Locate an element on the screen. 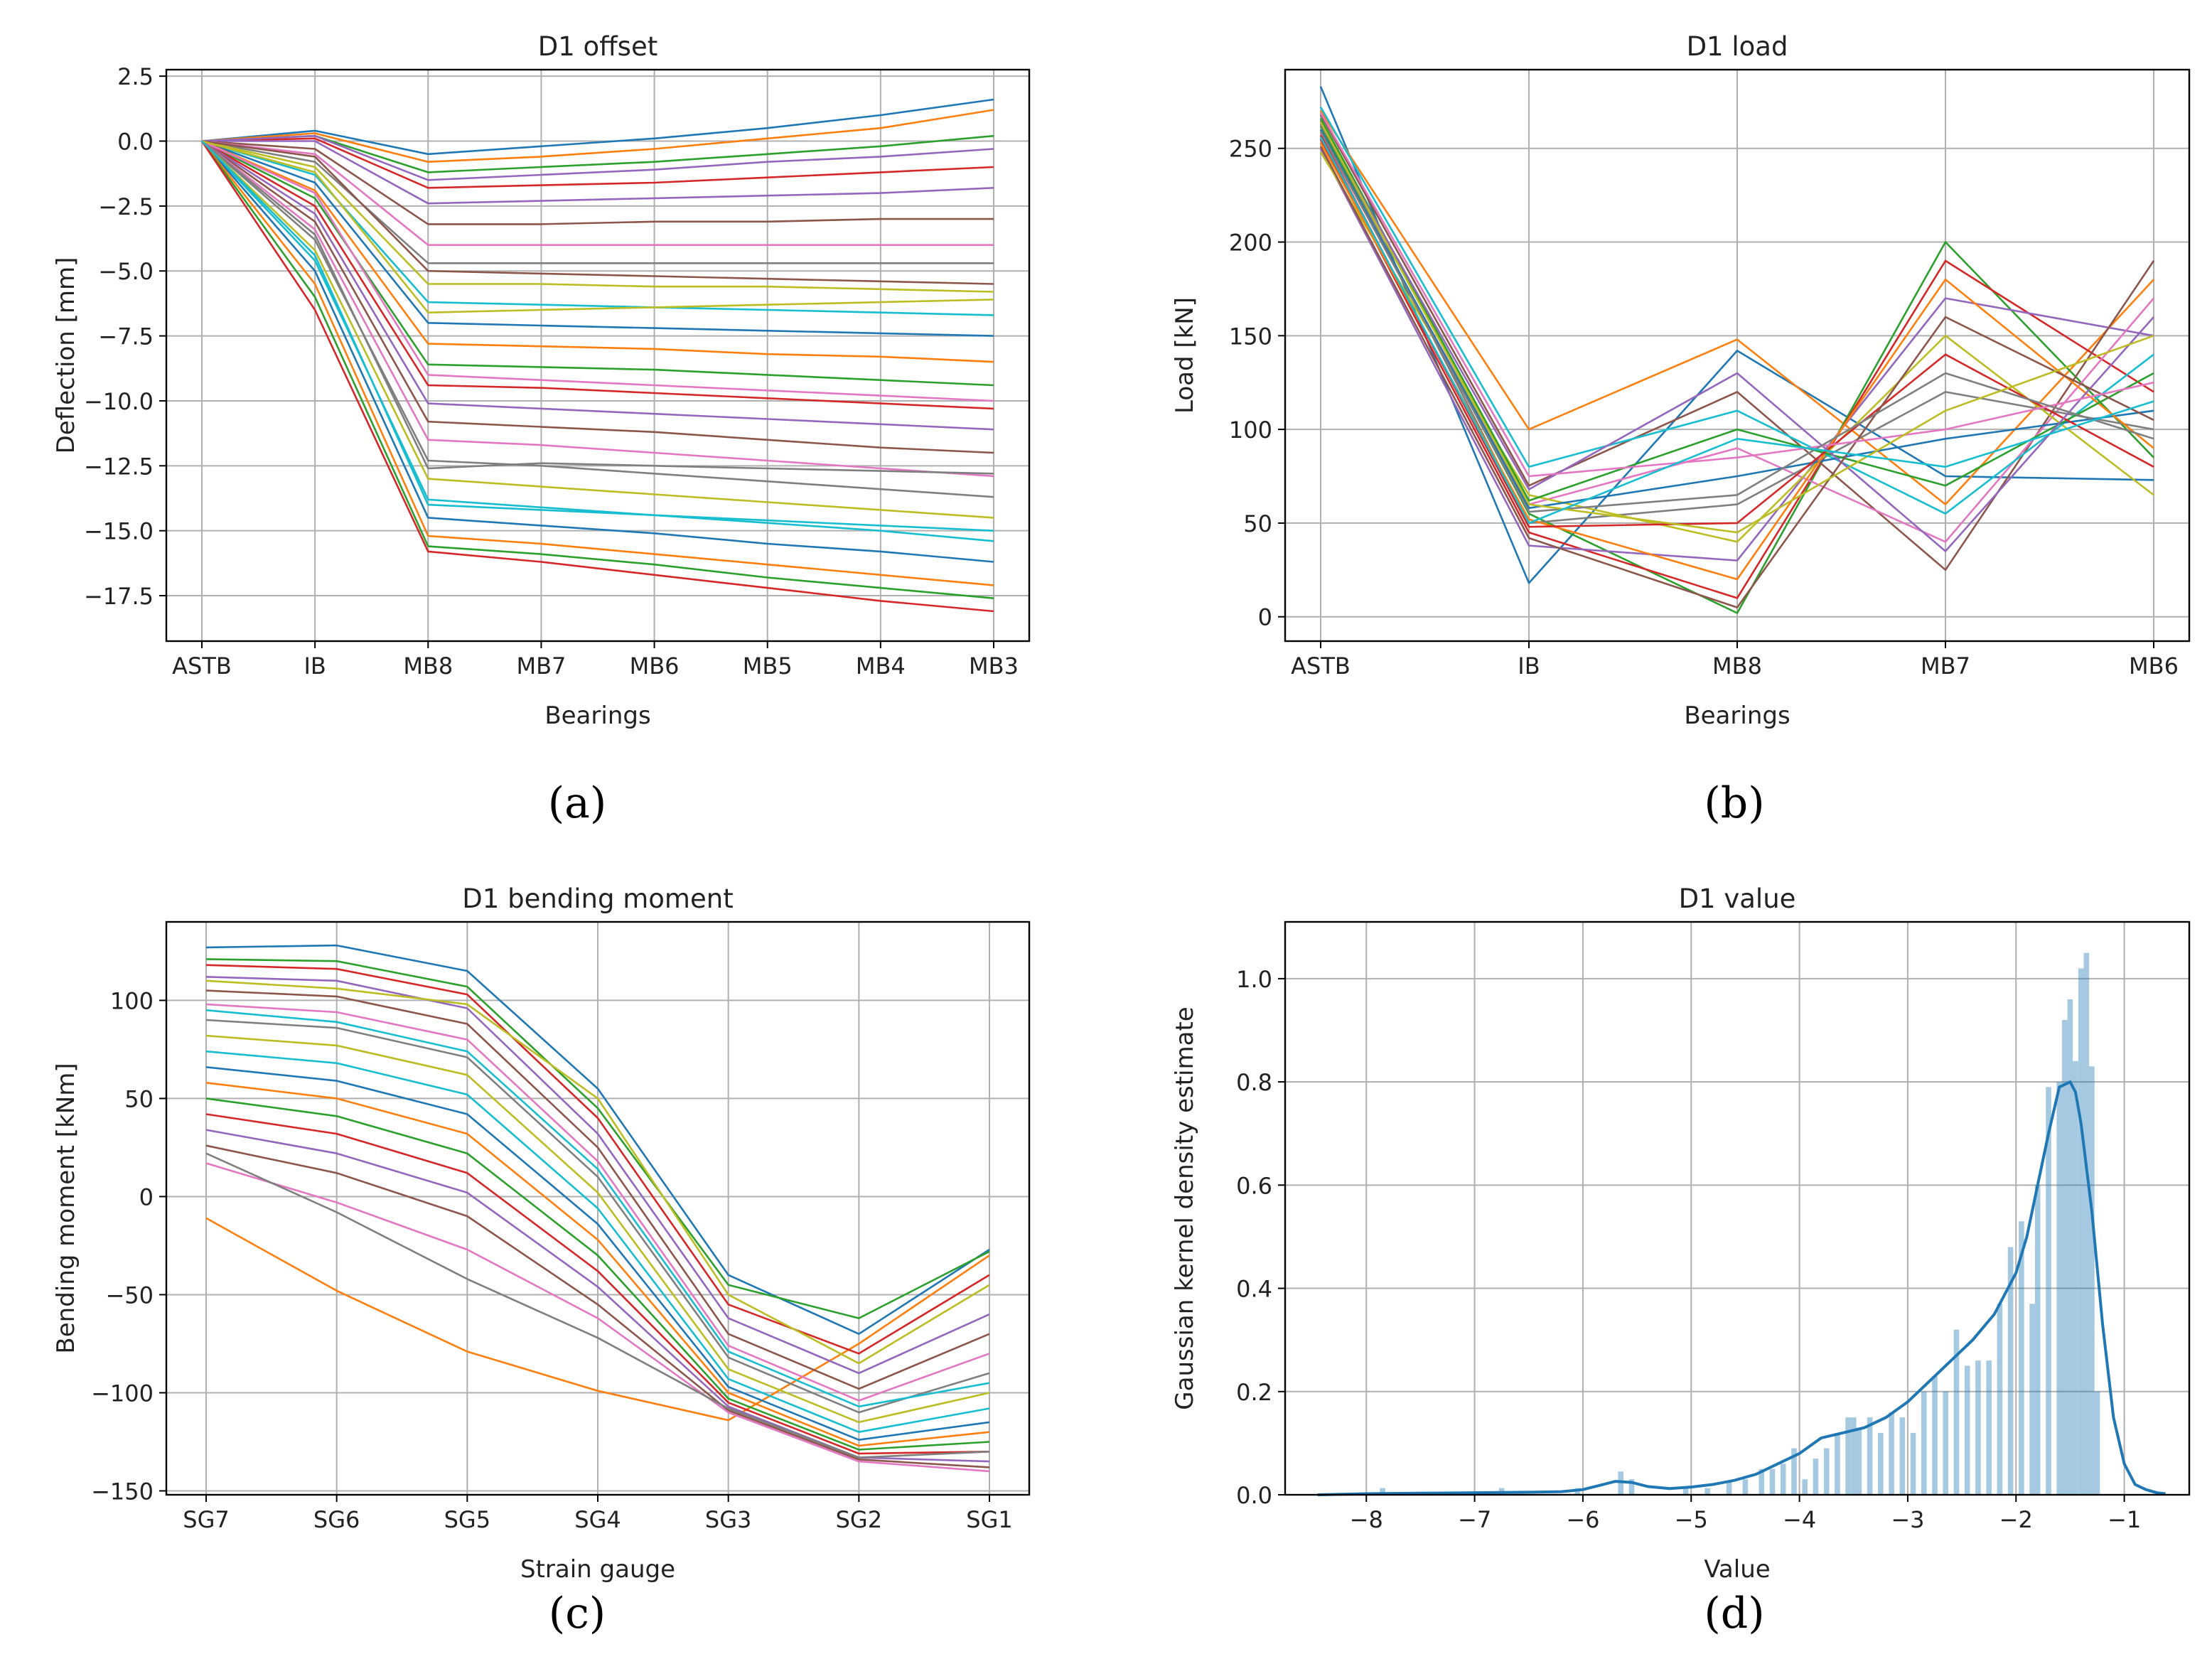 The image size is (2212, 1654). series-line-l20 is located at coordinates (1736, 330).